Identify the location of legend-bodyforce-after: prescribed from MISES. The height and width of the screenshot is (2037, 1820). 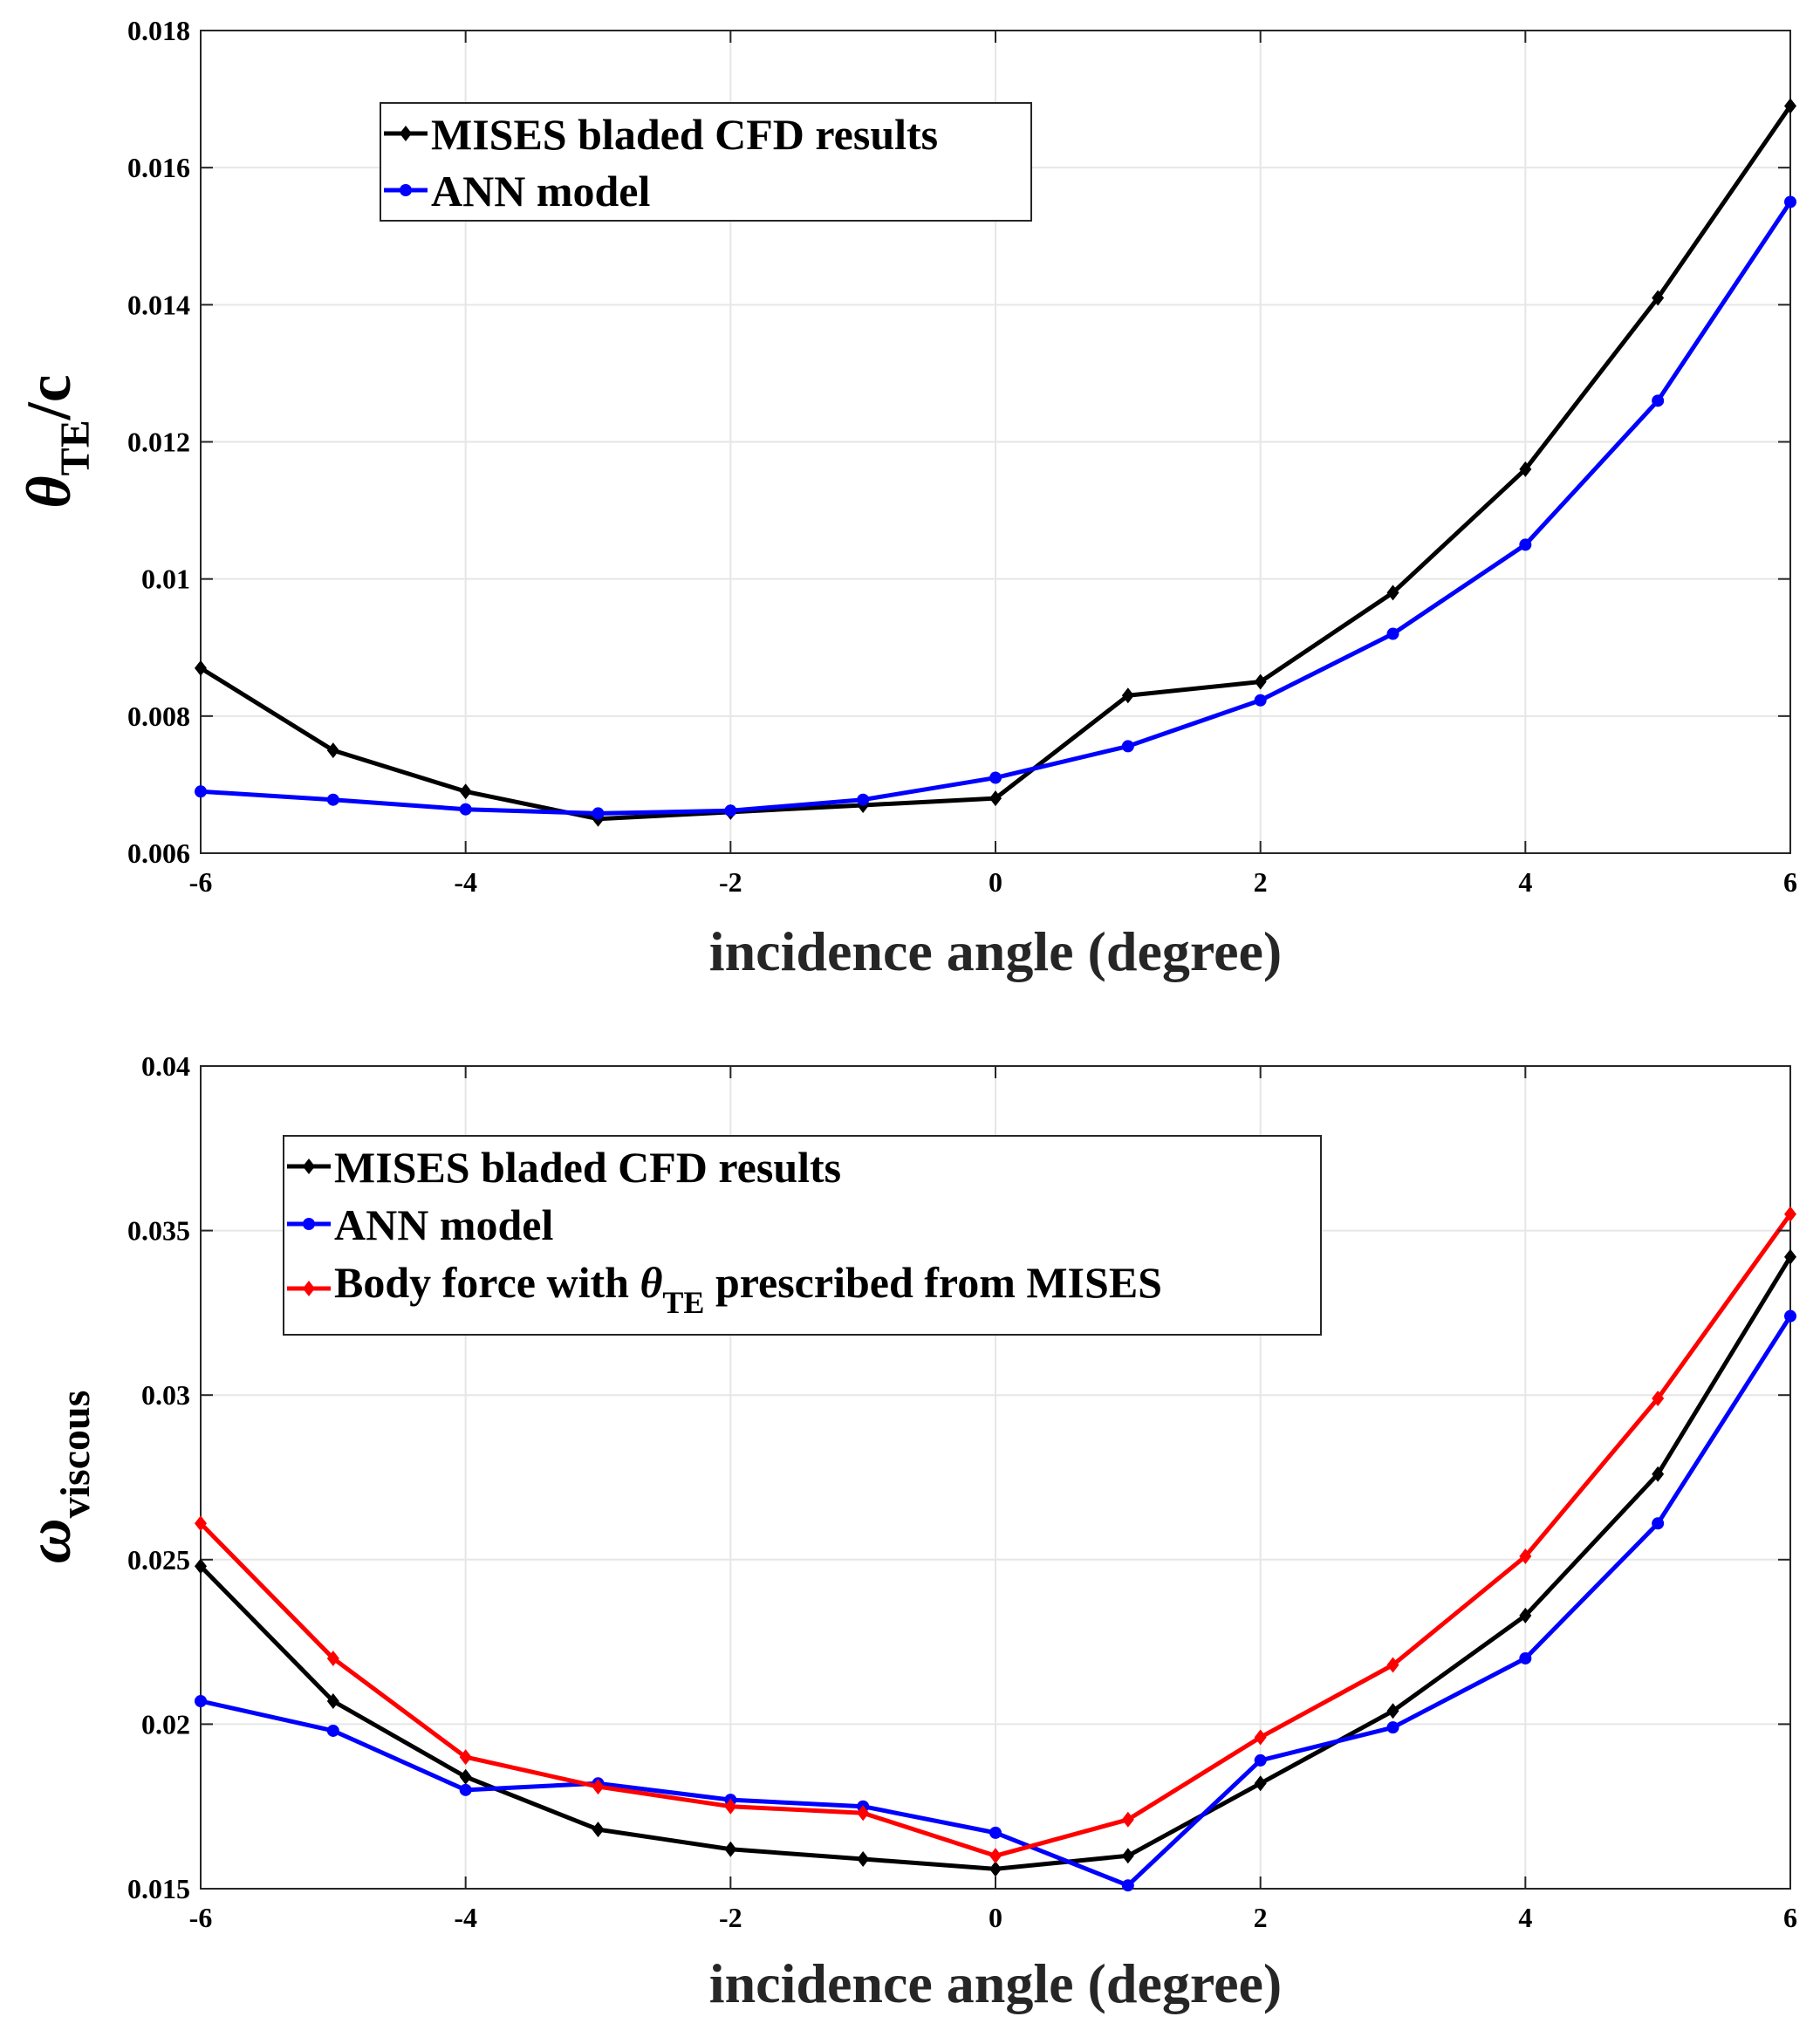
(933, 1282).